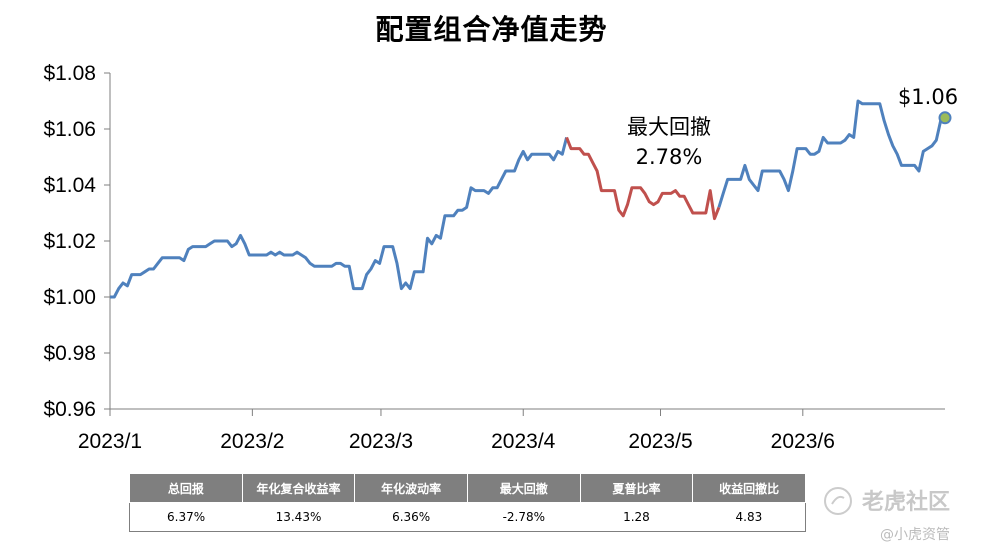 The height and width of the screenshot is (555, 983). Describe the element at coordinates (69, 73) in the screenshot. I see `y-tick-label: $1.08` at that location.